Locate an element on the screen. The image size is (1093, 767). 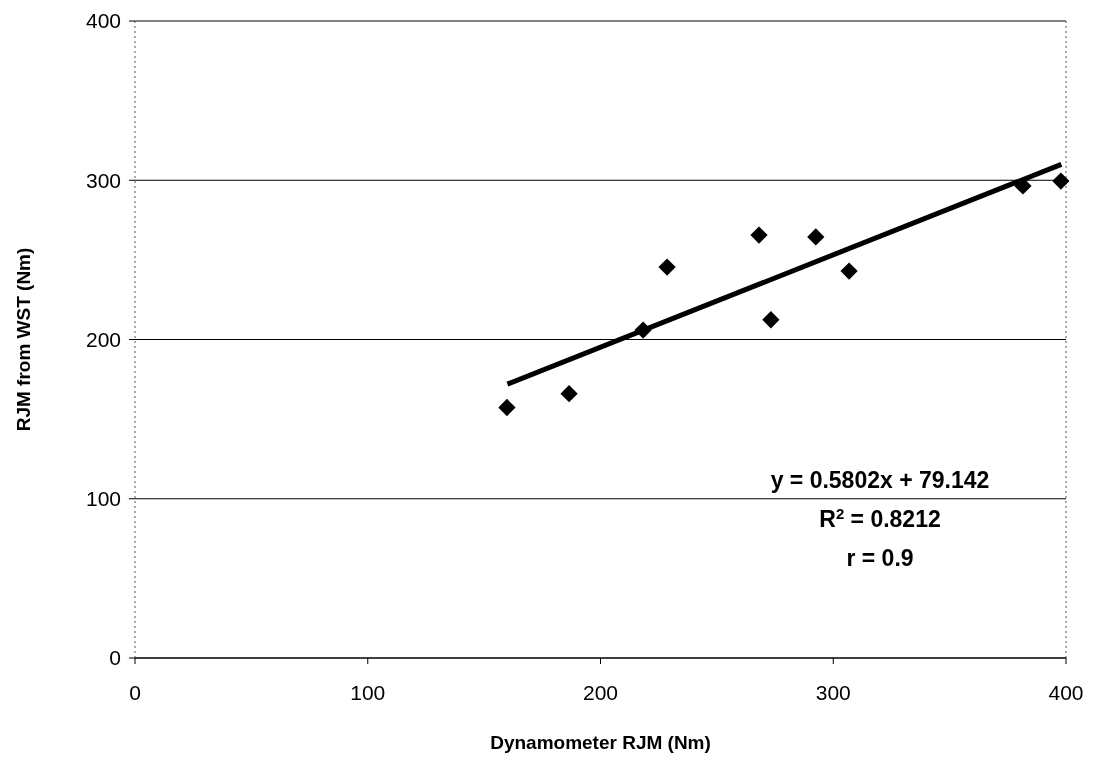
y-tick-label: 100 is located at coordinates (103, 499).